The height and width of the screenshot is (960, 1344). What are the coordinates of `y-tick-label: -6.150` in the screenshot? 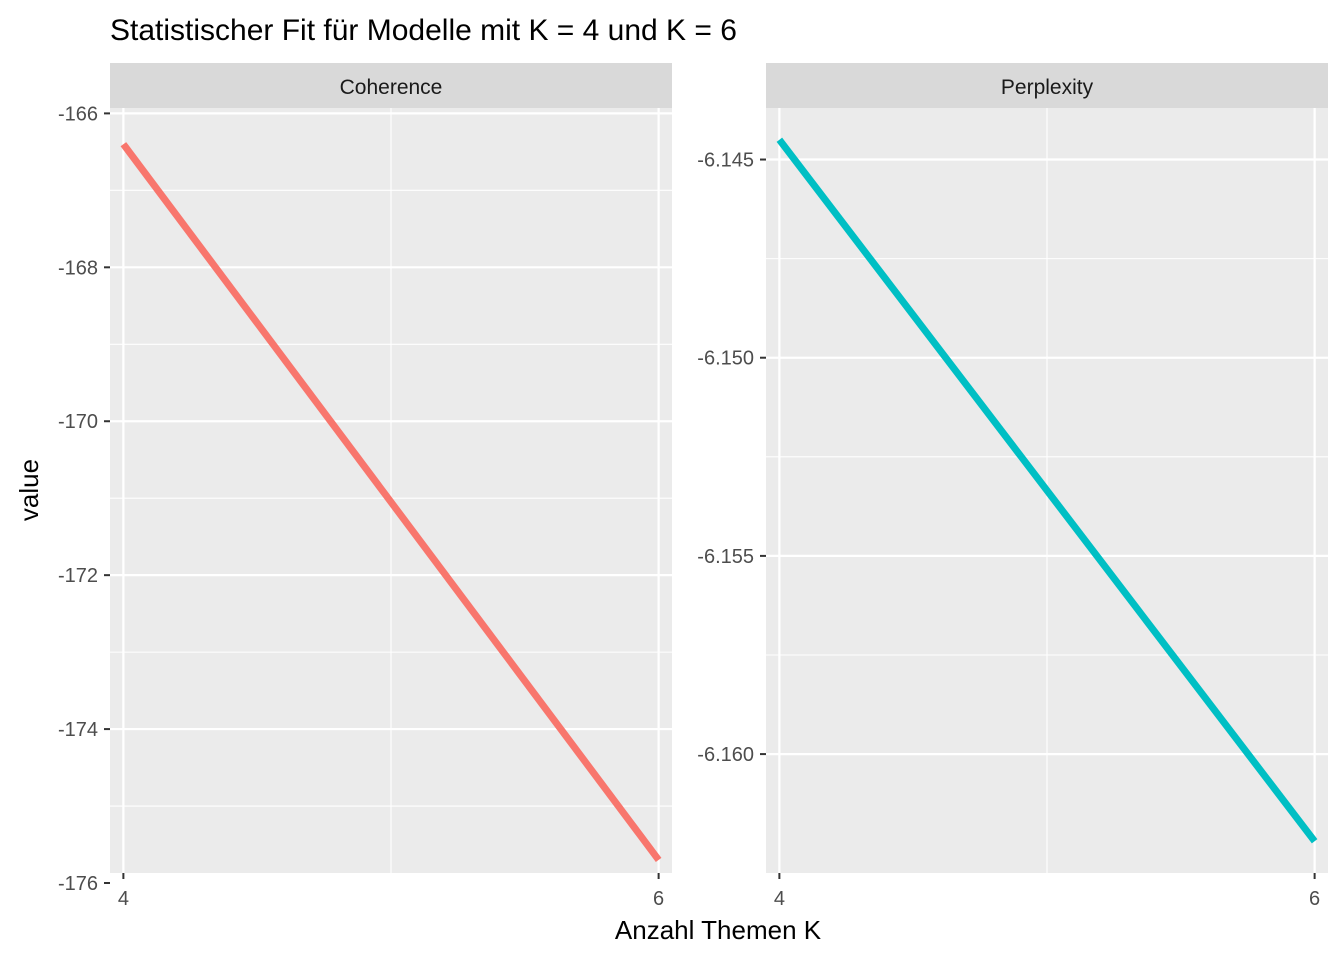 It's located at (725, 359).